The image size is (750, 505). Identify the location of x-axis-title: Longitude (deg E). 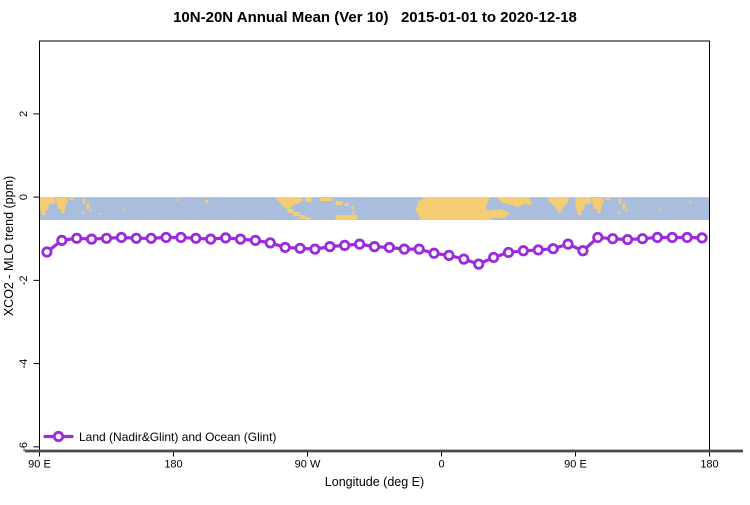
(374, 482).